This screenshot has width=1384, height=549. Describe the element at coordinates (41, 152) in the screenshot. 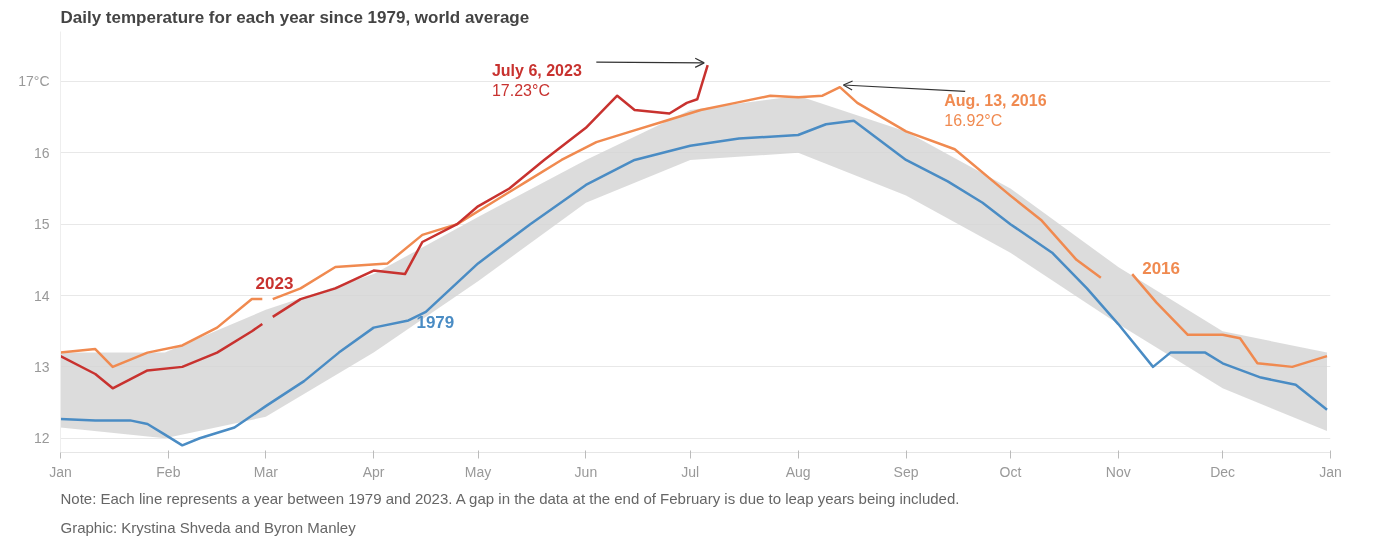

I see `y-tick-label: 16` at that location.